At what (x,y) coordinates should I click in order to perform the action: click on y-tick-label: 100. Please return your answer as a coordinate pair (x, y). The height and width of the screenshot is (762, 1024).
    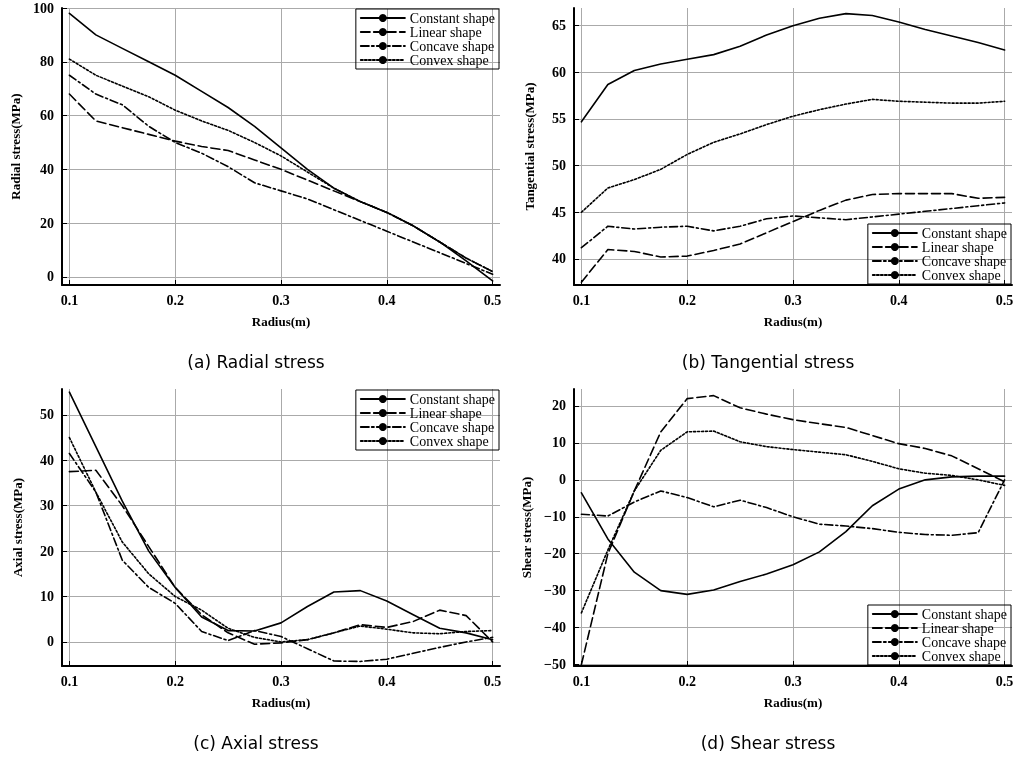
    Looking at the image, I should click on (43, 8).